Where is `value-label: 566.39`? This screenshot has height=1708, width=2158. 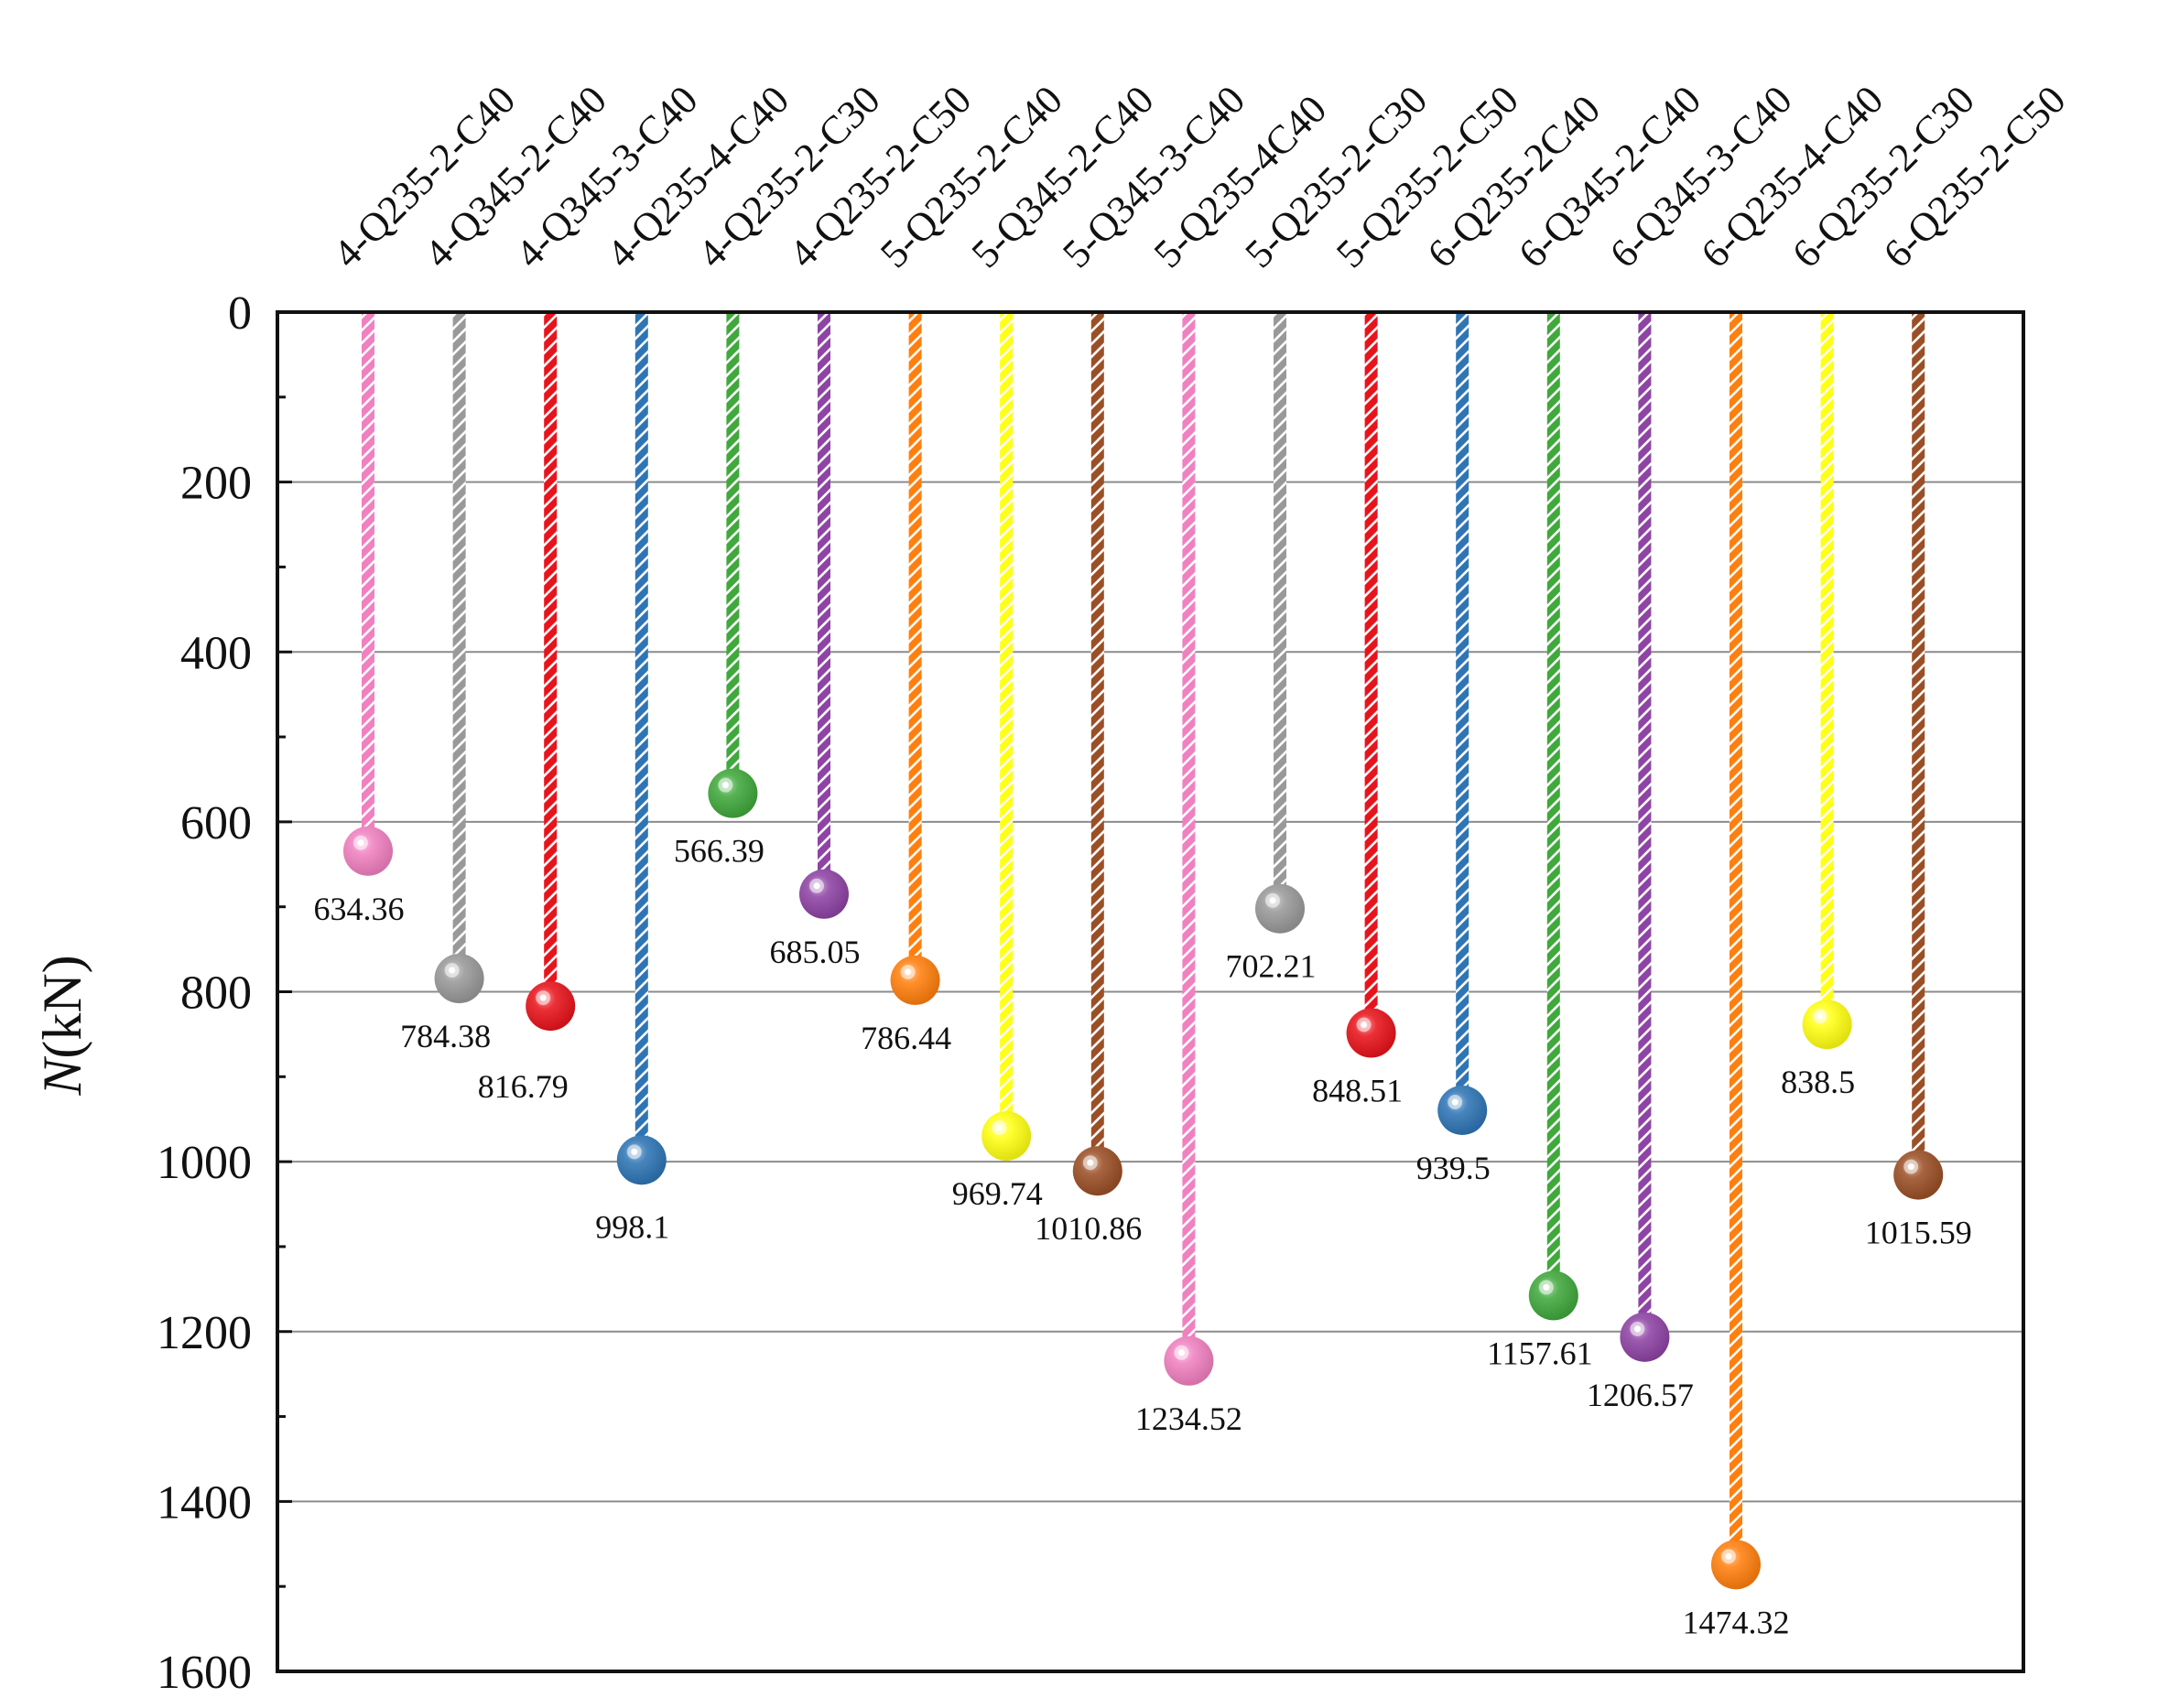
value-label: 566.39 is located at coordinates (719, 851).